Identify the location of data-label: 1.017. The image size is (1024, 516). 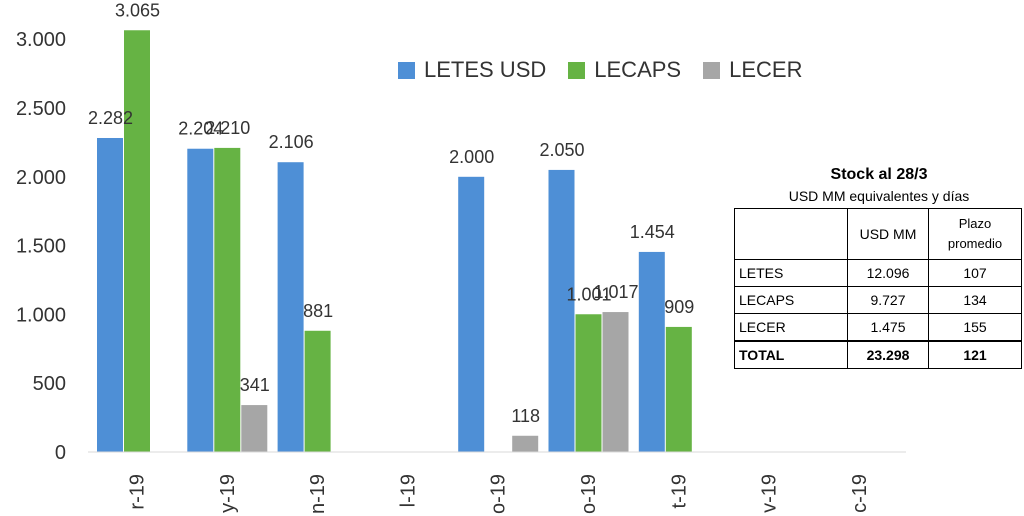
(615, 292).